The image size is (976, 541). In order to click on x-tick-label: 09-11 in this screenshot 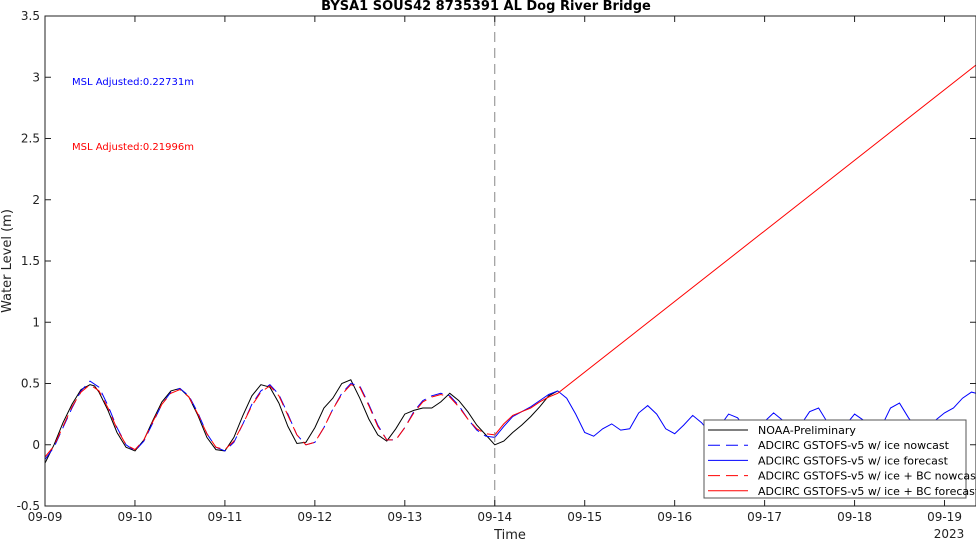, I will do `click(224, 517)`.